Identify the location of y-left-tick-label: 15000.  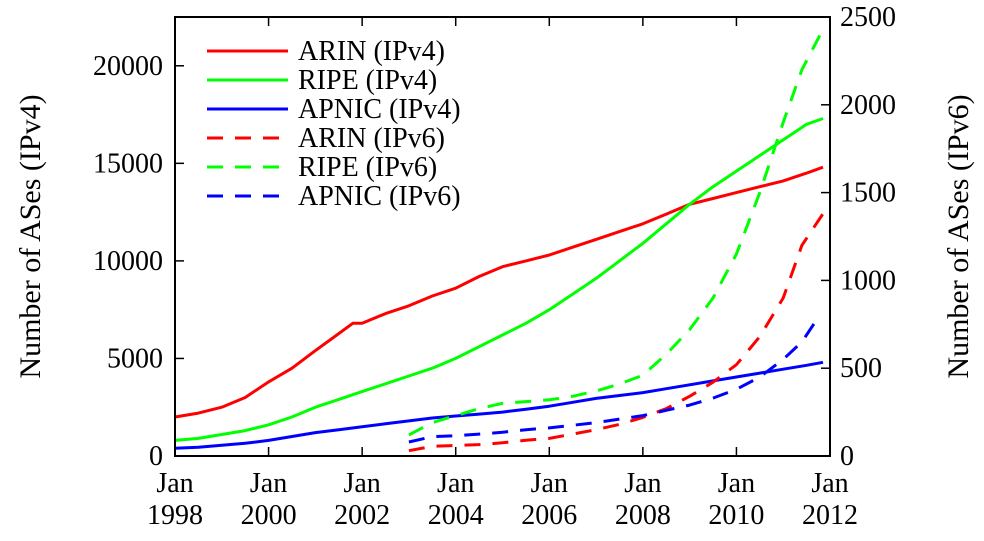
(128, 163).